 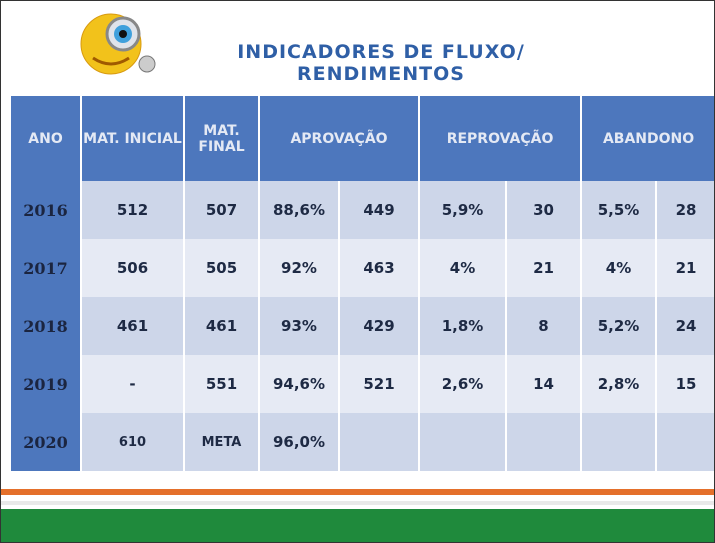 I want to click on column-header: MAT. FINAL, so click(x=222, y=138).